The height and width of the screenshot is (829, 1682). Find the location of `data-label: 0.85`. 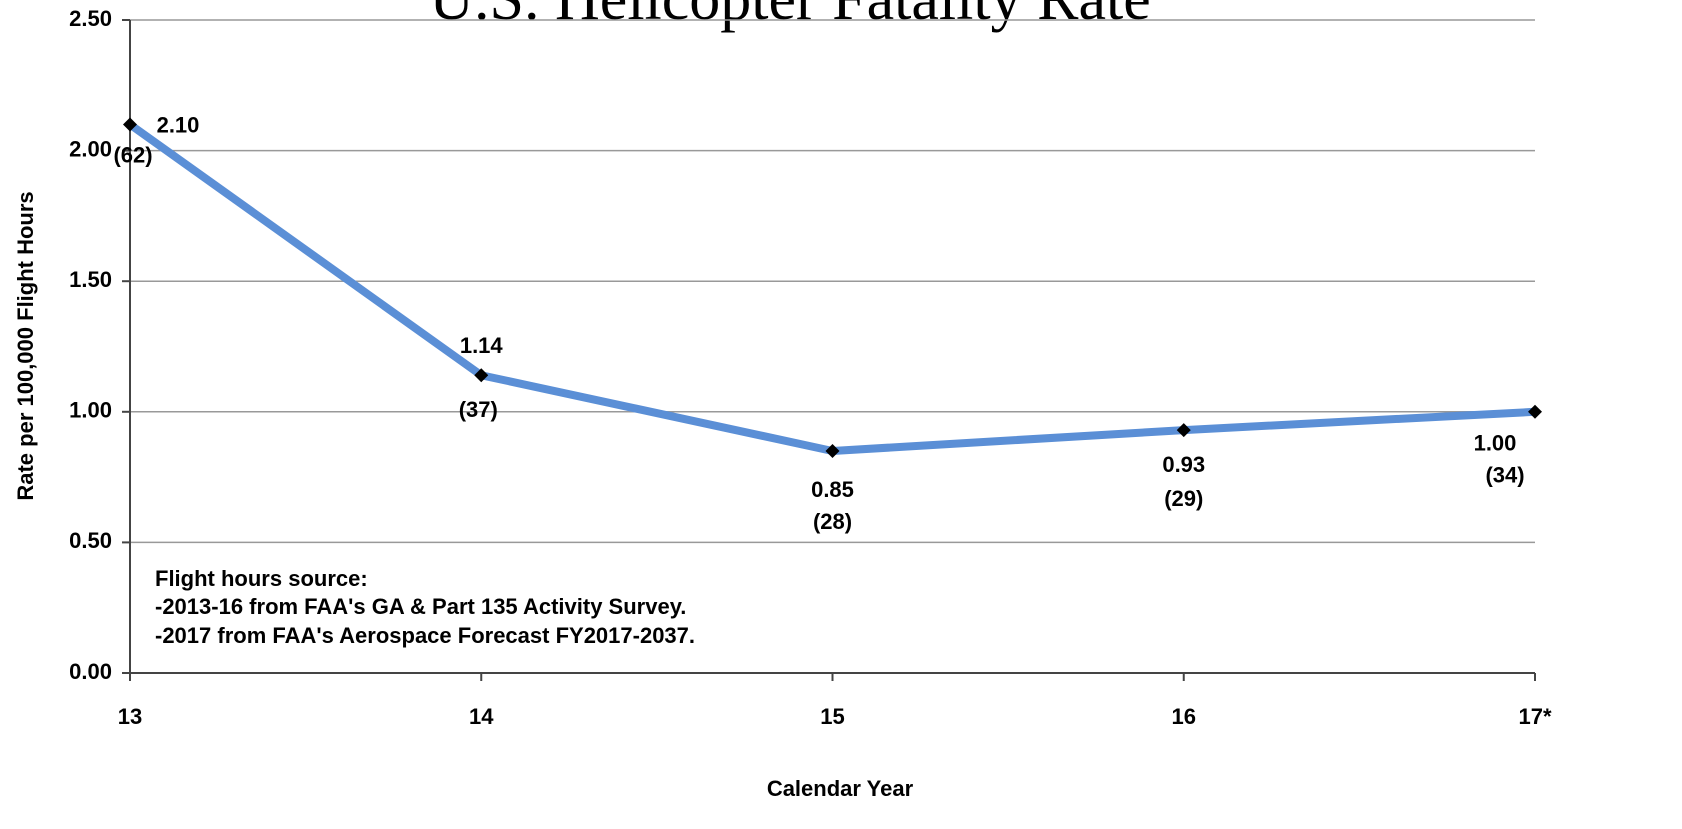

data-label: 0.85 is located at coordinates (832, 489).